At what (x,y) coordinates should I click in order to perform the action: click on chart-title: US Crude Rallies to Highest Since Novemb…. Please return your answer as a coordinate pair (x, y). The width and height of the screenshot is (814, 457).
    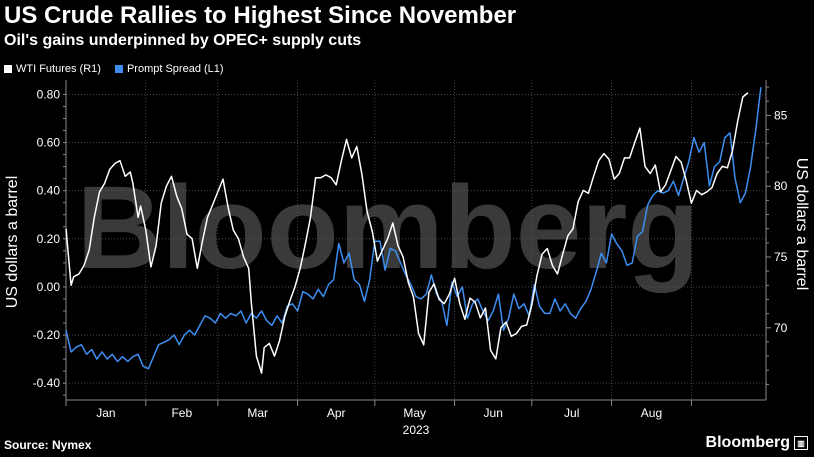
    Looking at the image, I should click on (260, 15).